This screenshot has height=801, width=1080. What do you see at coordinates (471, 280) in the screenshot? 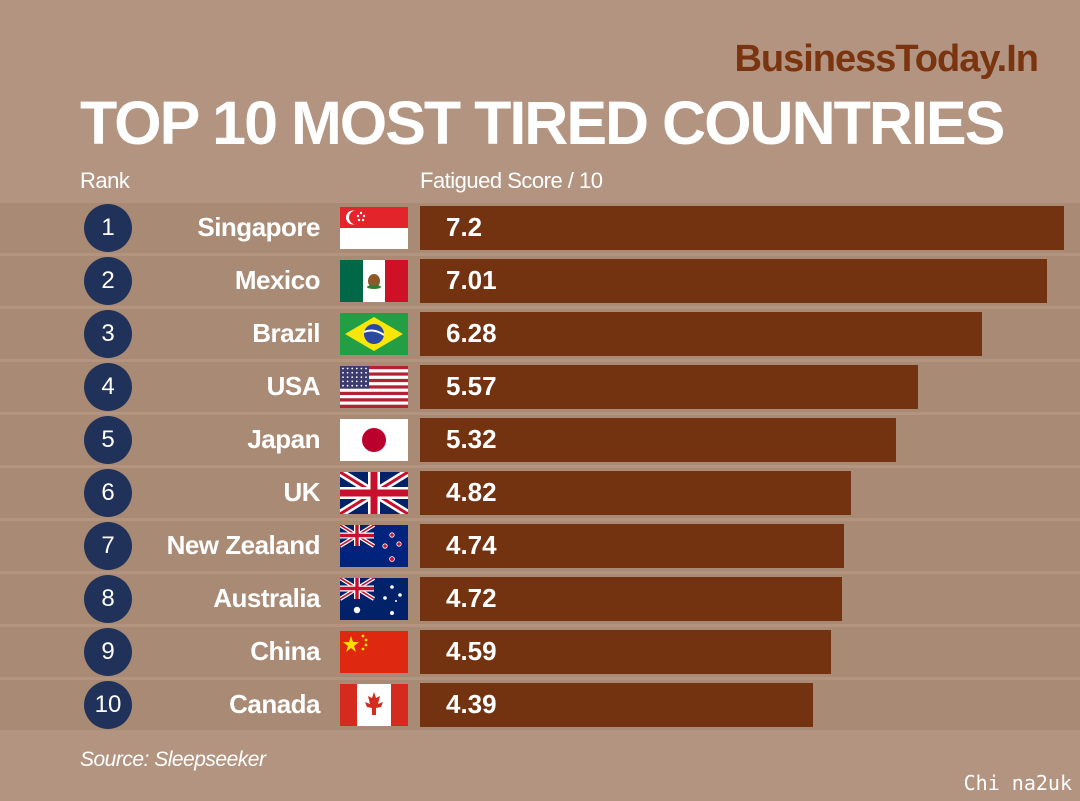
I see `bar-value-label: 7.01` at bounding box center [471, 280].